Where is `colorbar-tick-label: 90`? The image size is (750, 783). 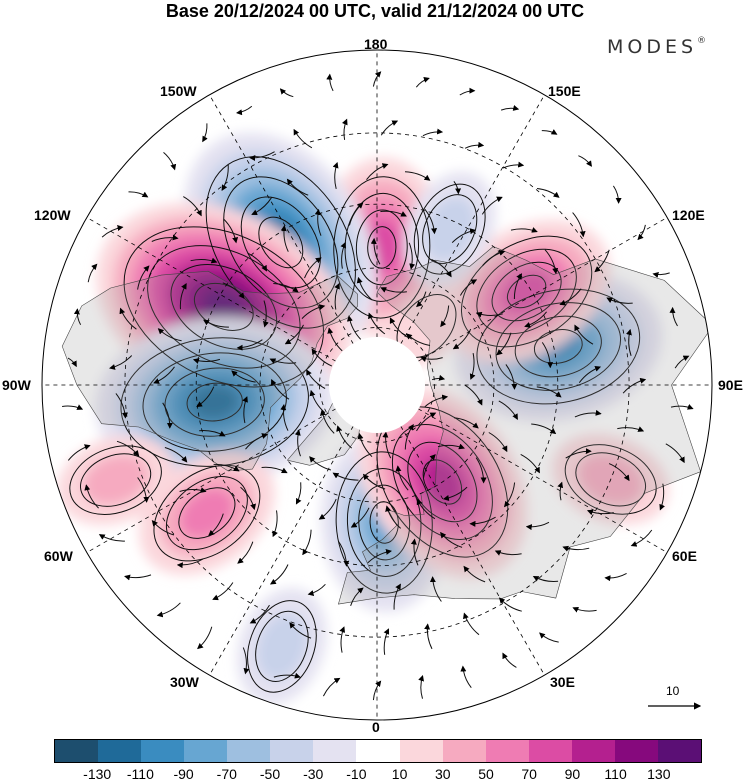
colorbar-tick-label: 90 is located at coordinates (572, 774).